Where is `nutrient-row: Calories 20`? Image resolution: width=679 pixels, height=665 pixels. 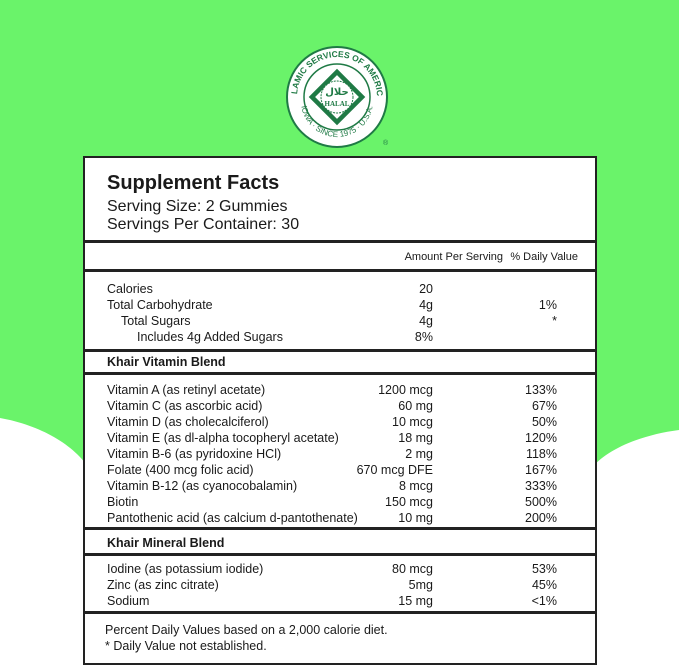 nutrient-row: Calories 20 is located at coordinates (340, 289).